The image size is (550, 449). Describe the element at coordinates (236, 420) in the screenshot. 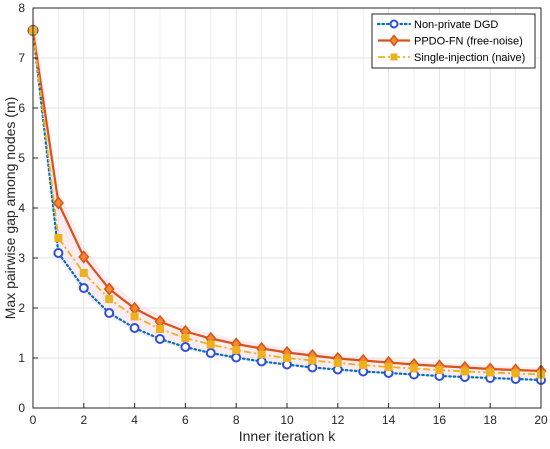

I see `x-tick-label: 8` at that location.